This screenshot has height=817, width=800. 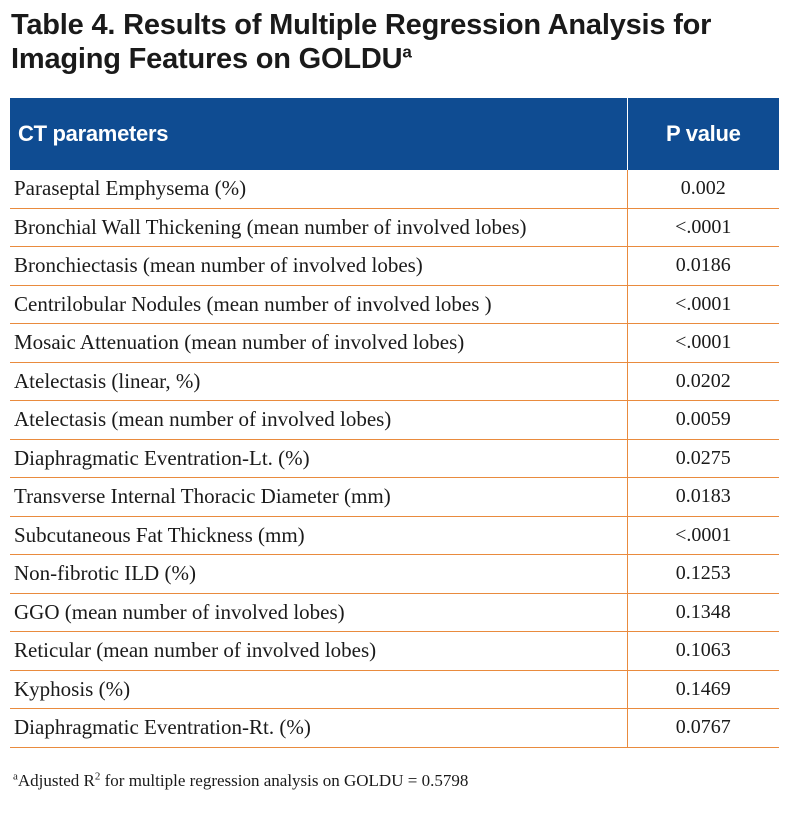 I want to click on column-header-p-value: P value, so click(x=702, y=134).